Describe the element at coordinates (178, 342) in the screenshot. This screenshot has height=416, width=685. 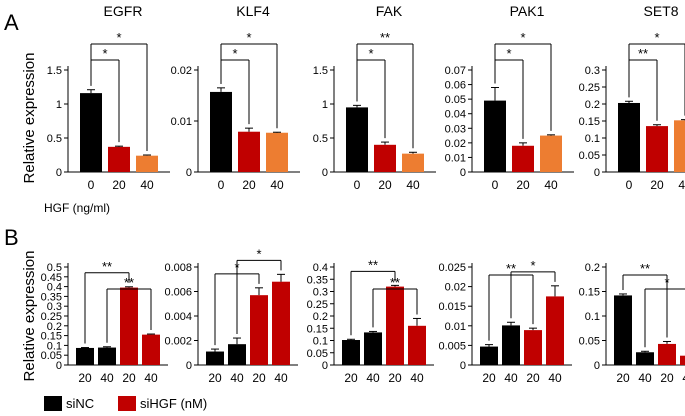
I see `y-tick-label: 0.002` at that location.